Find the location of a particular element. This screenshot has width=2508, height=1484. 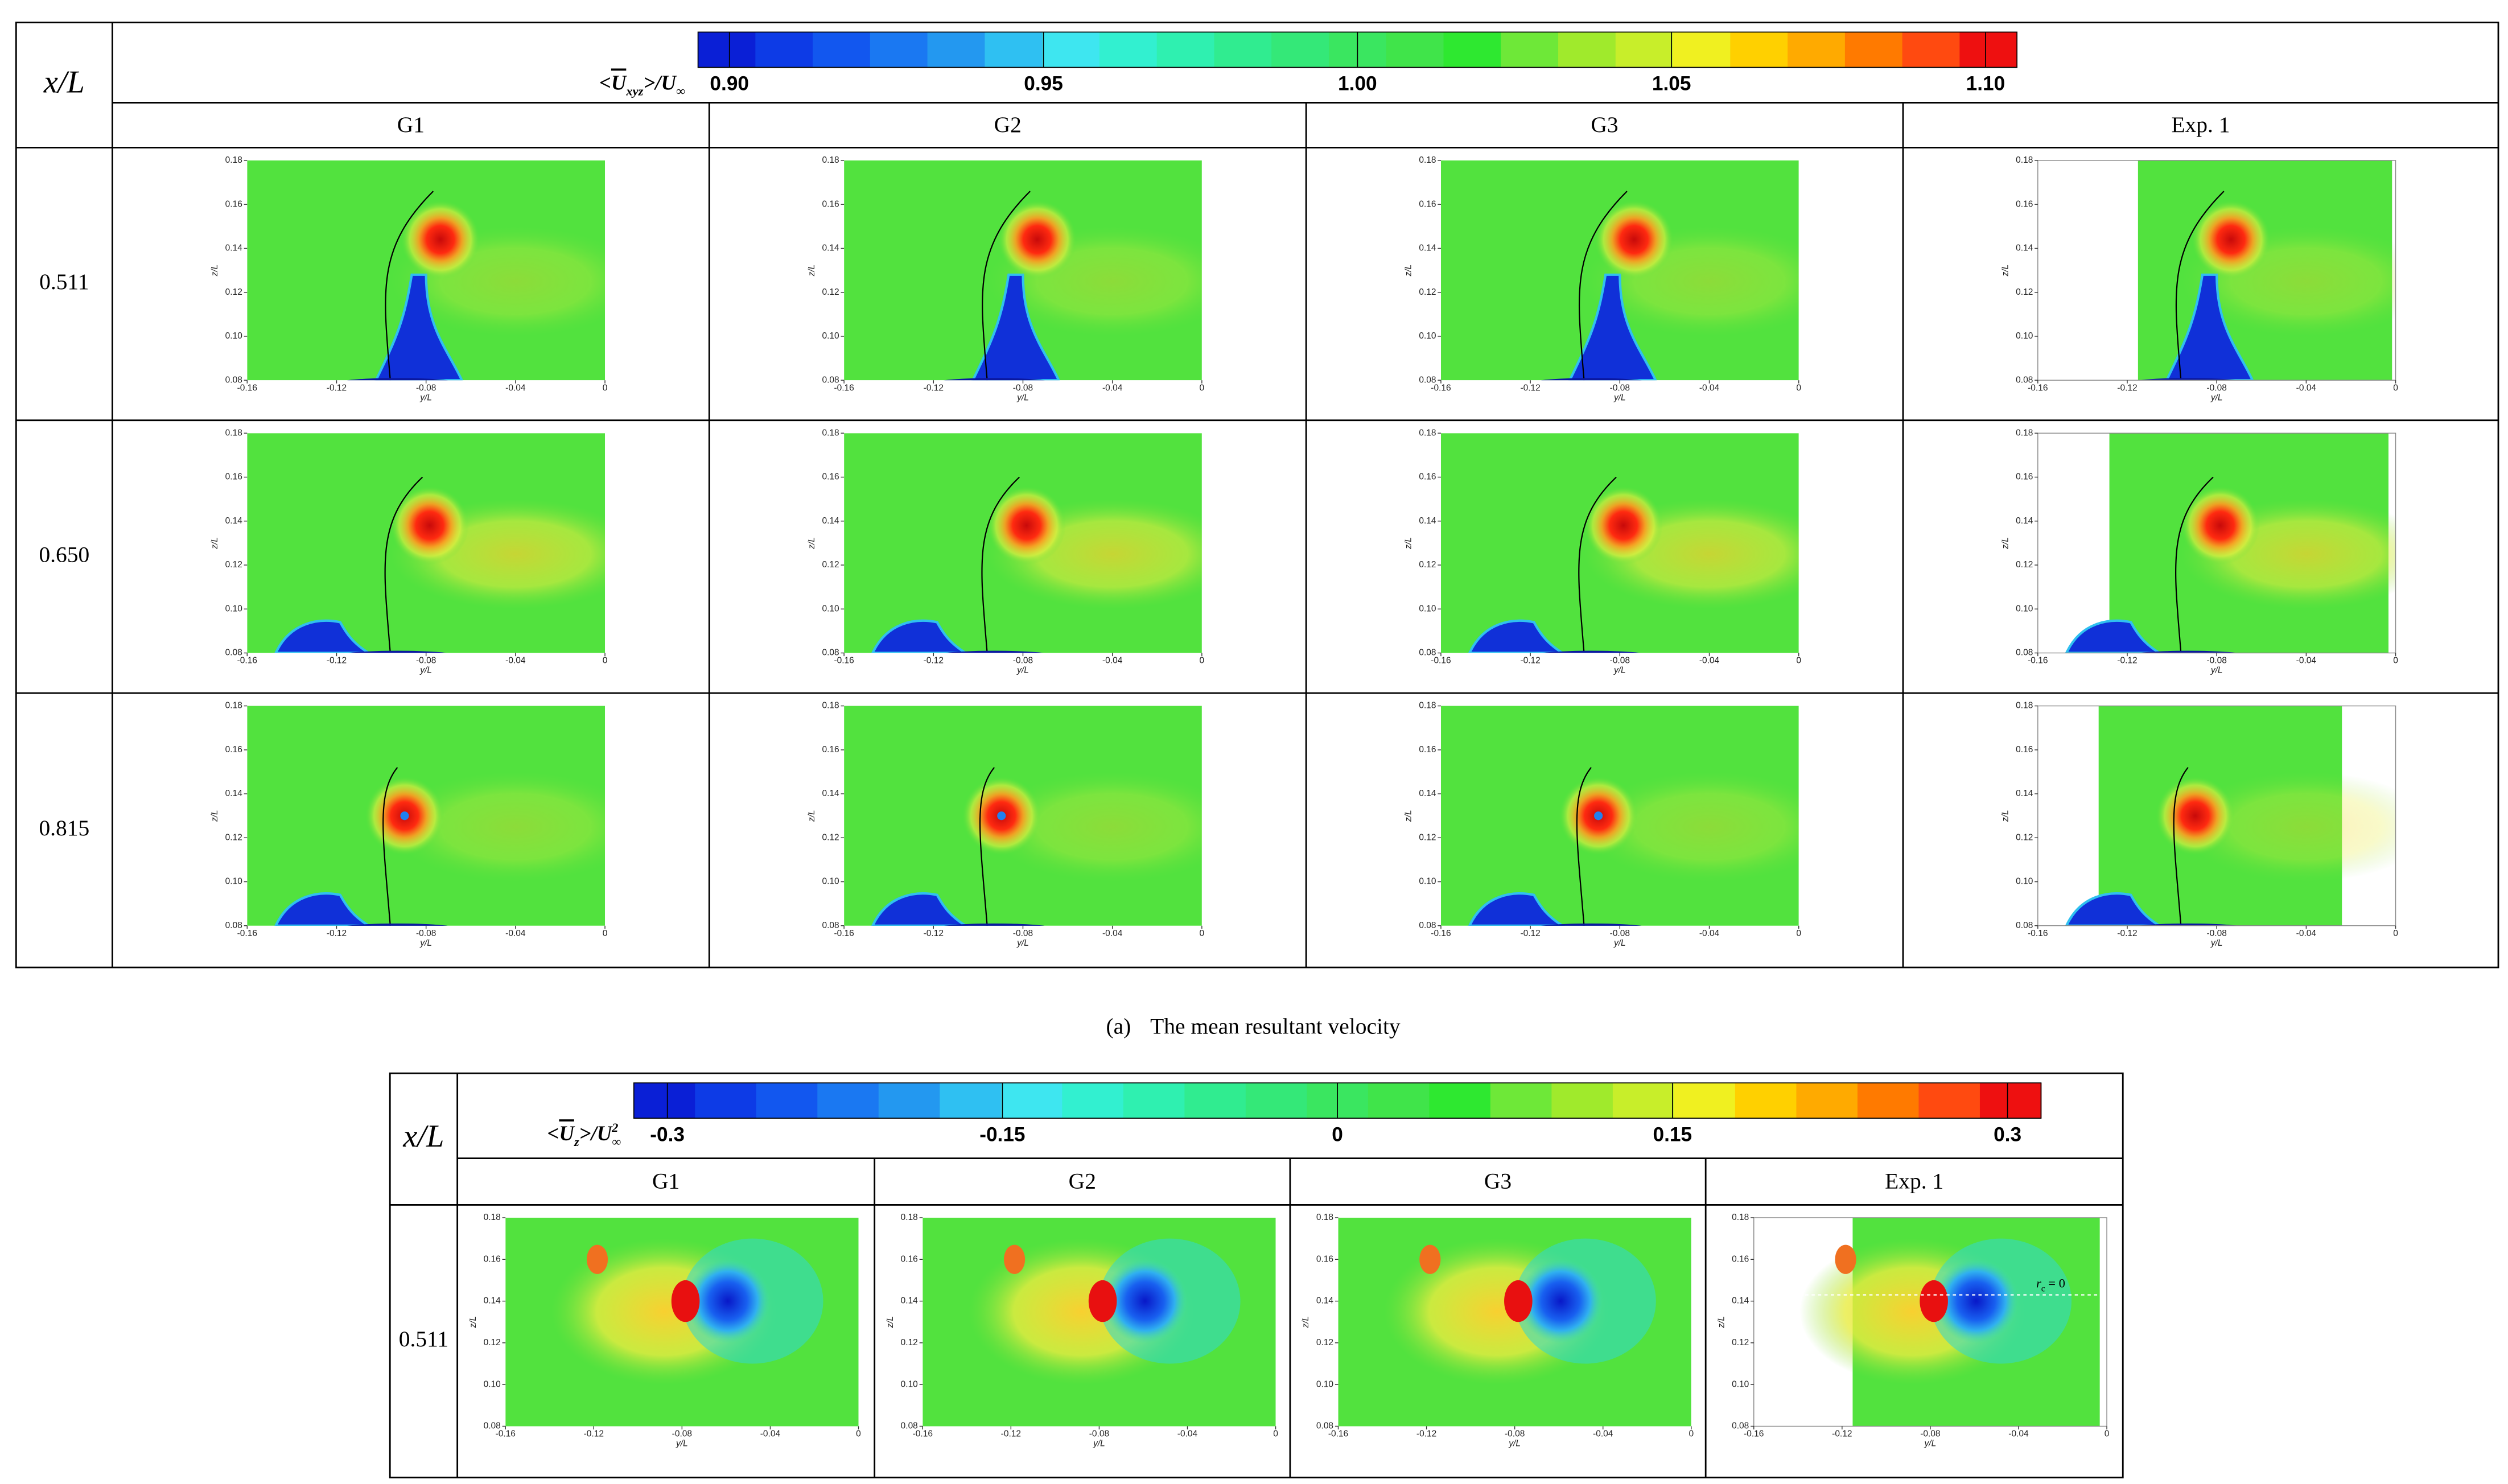

column-header: G1 is located at coordinates (665, 1180).